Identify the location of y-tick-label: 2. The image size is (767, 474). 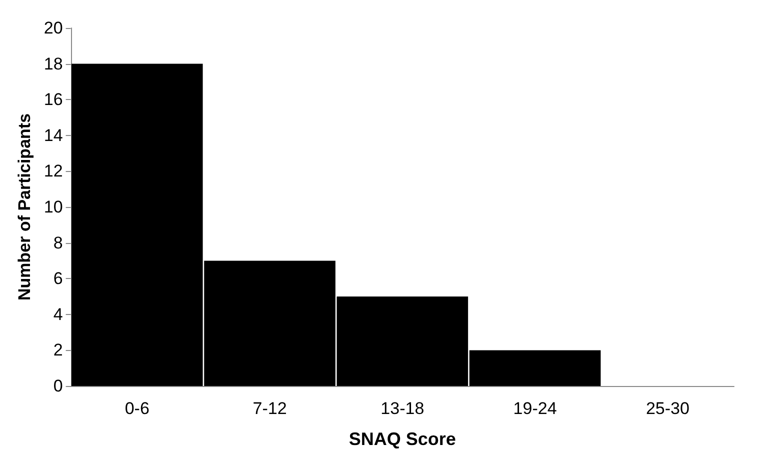
(58, 350).